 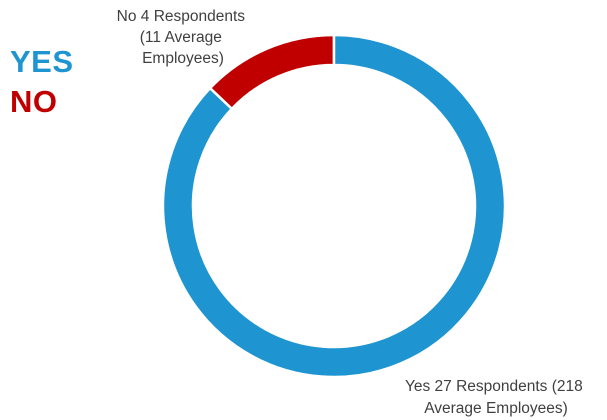 I want to click on slice-label-yes-line-2: Average Employees), so click(x=496, y=408).